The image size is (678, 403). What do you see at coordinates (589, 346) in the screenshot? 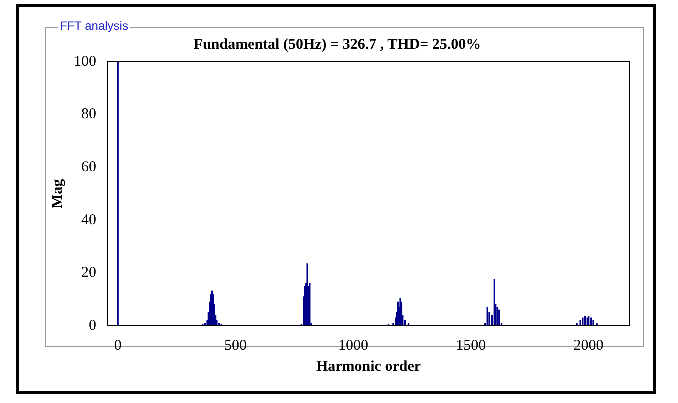
I see `x-tick-label: 2000` at bounding box center [589, 346].